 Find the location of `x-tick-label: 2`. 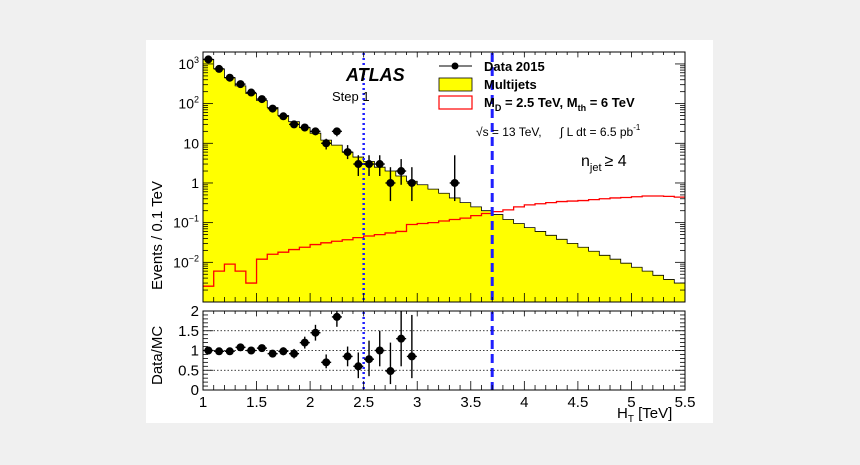

x-tick-label: 2 is located at coordinates (310, 402).